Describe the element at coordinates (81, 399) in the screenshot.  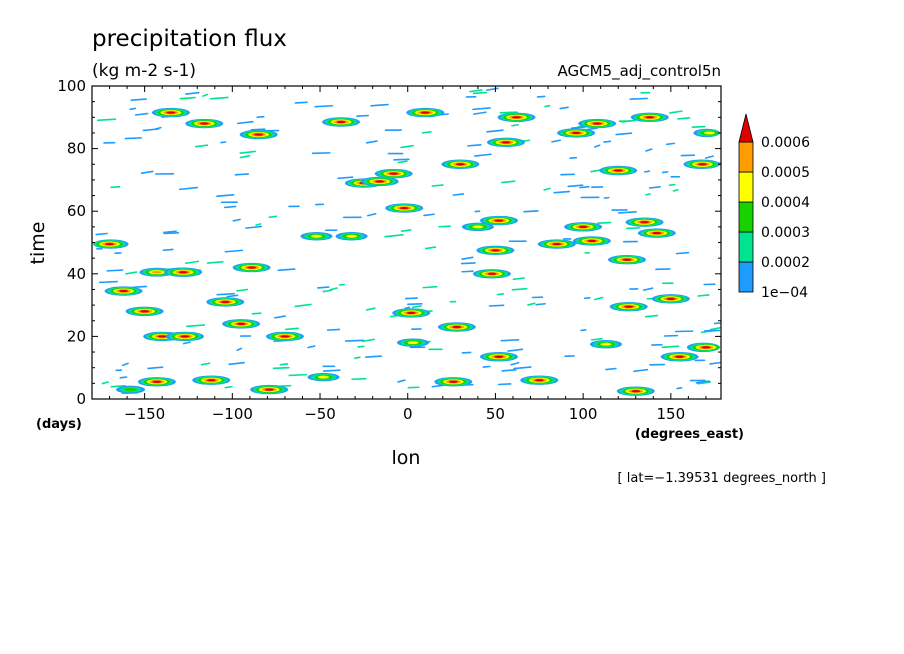
I see `y-tick-label: 0` at that location.